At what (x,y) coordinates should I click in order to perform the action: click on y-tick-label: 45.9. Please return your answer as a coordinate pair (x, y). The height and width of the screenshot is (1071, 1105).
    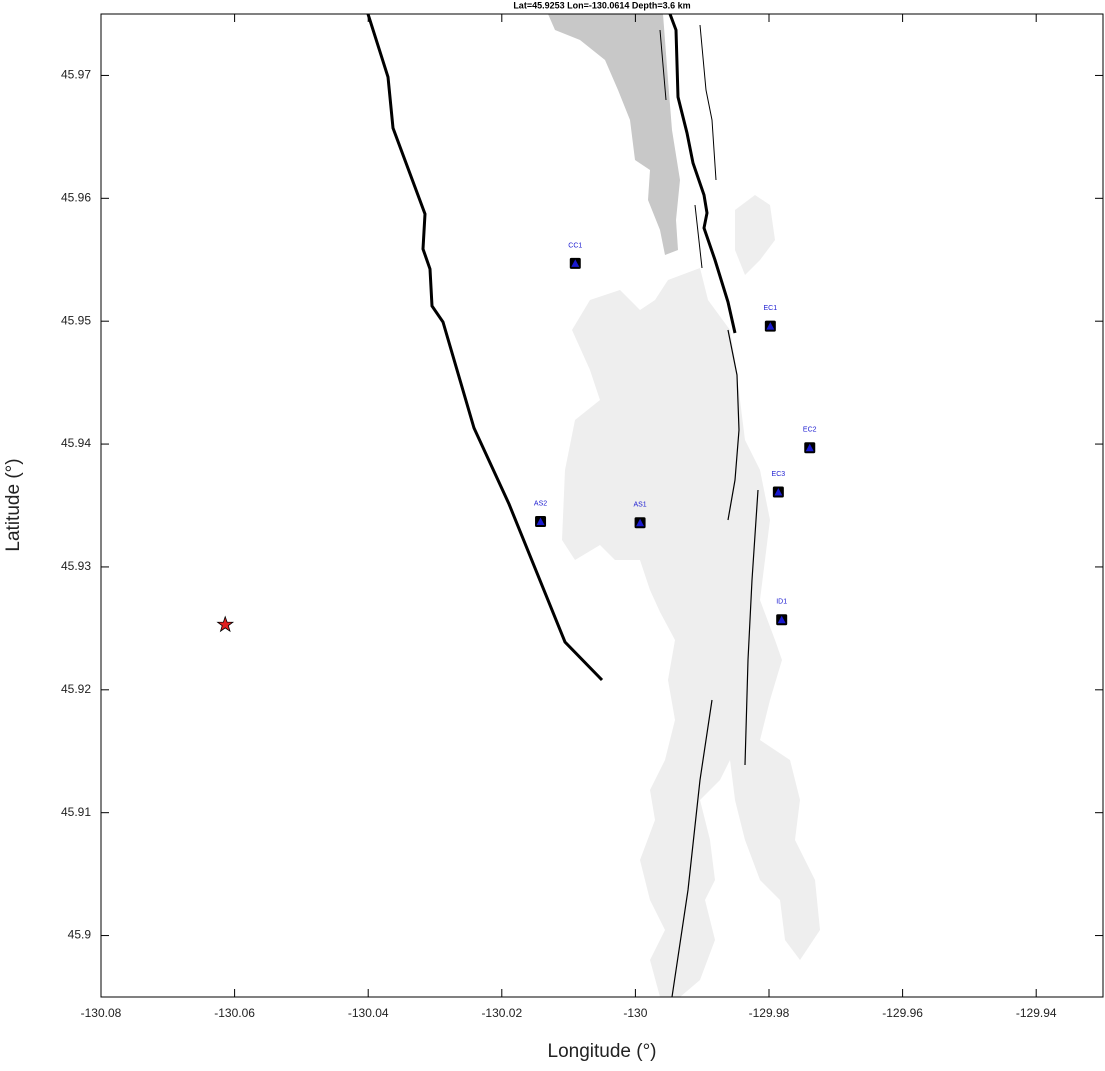
    Looking at the image, I should click on (80, 935).